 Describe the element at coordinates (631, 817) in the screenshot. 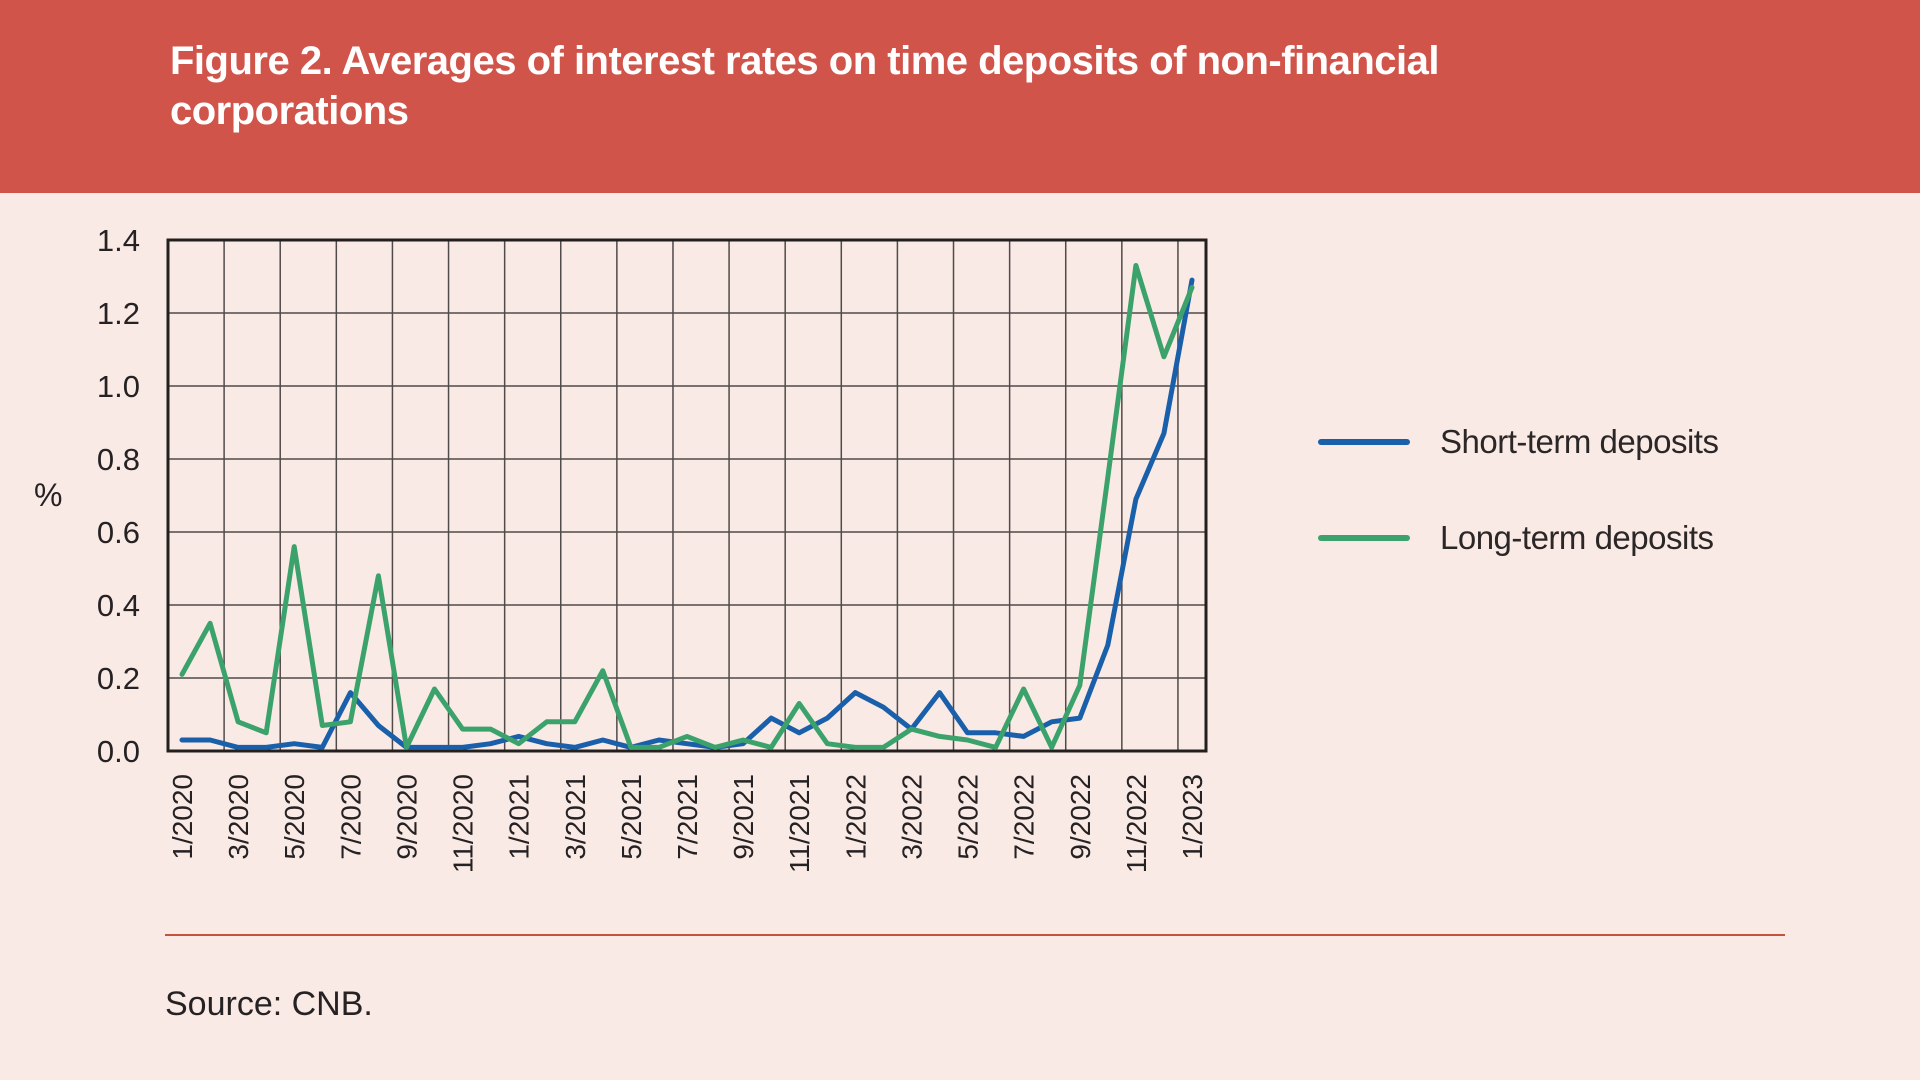

I see `x-tick-label: 5/2021` at that location.